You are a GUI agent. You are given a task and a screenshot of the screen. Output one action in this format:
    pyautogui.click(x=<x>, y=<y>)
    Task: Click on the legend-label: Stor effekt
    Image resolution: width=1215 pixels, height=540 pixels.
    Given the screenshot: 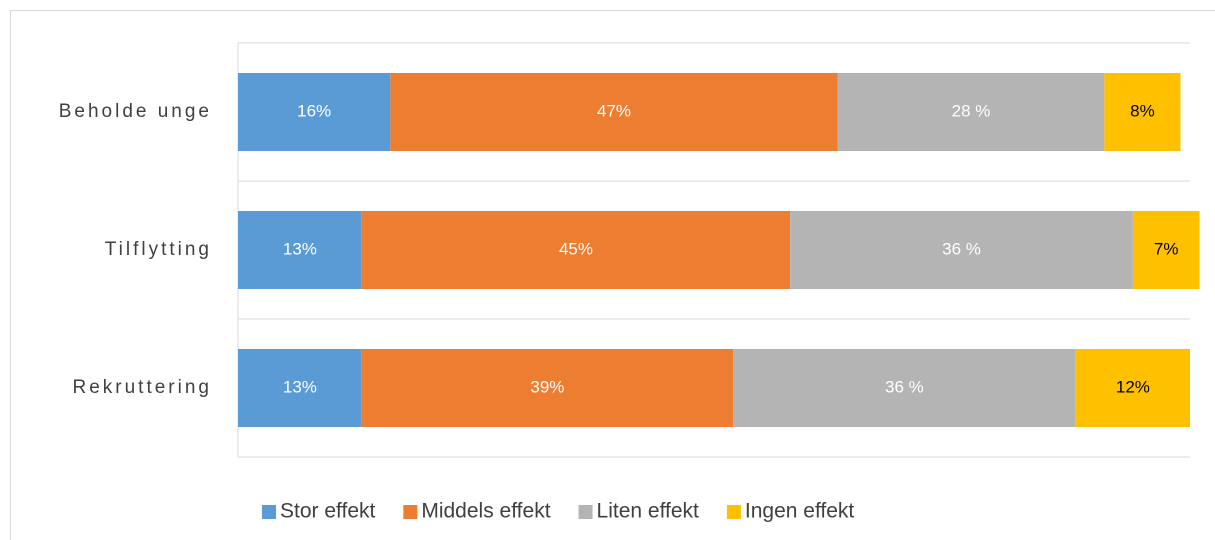 What is the action you would take?
    pyautogui.click(x=327, y=511)
    